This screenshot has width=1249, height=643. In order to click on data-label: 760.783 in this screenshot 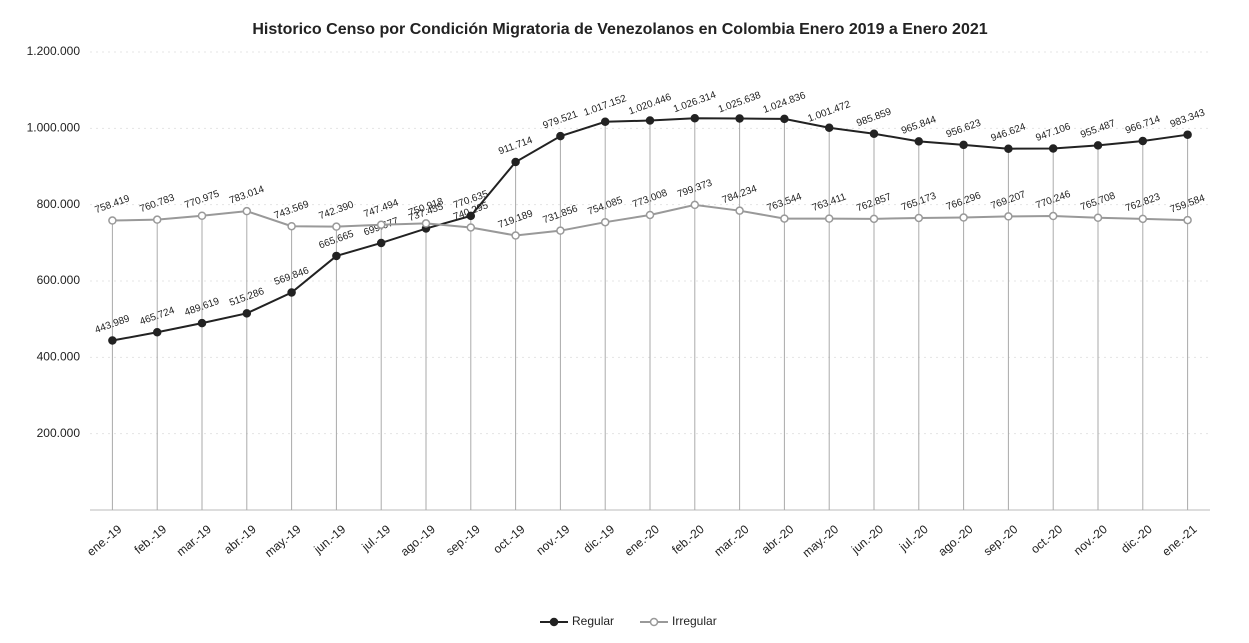, I will do `click(157, 203)`.